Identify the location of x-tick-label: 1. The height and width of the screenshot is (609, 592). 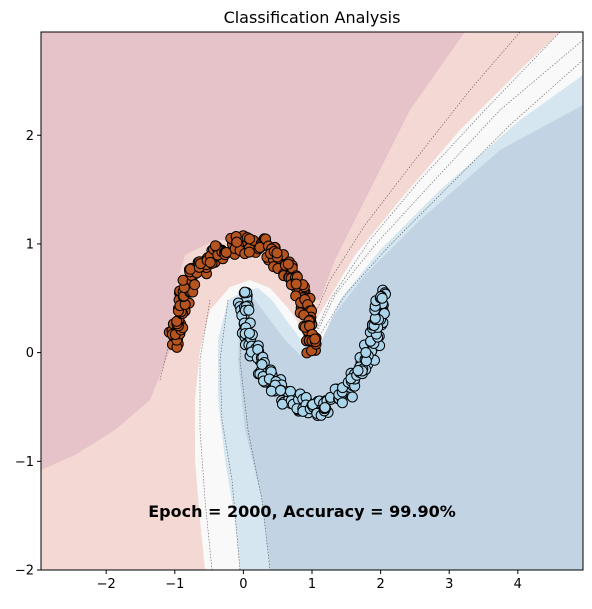
(312, 584).